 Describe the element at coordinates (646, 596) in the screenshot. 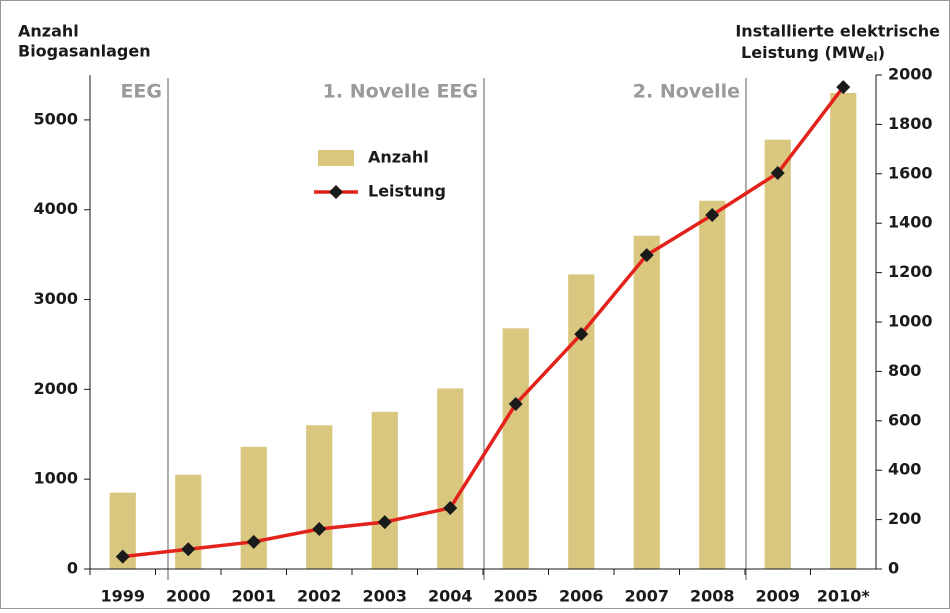

I see `x-tick-label: 2007` at that location.